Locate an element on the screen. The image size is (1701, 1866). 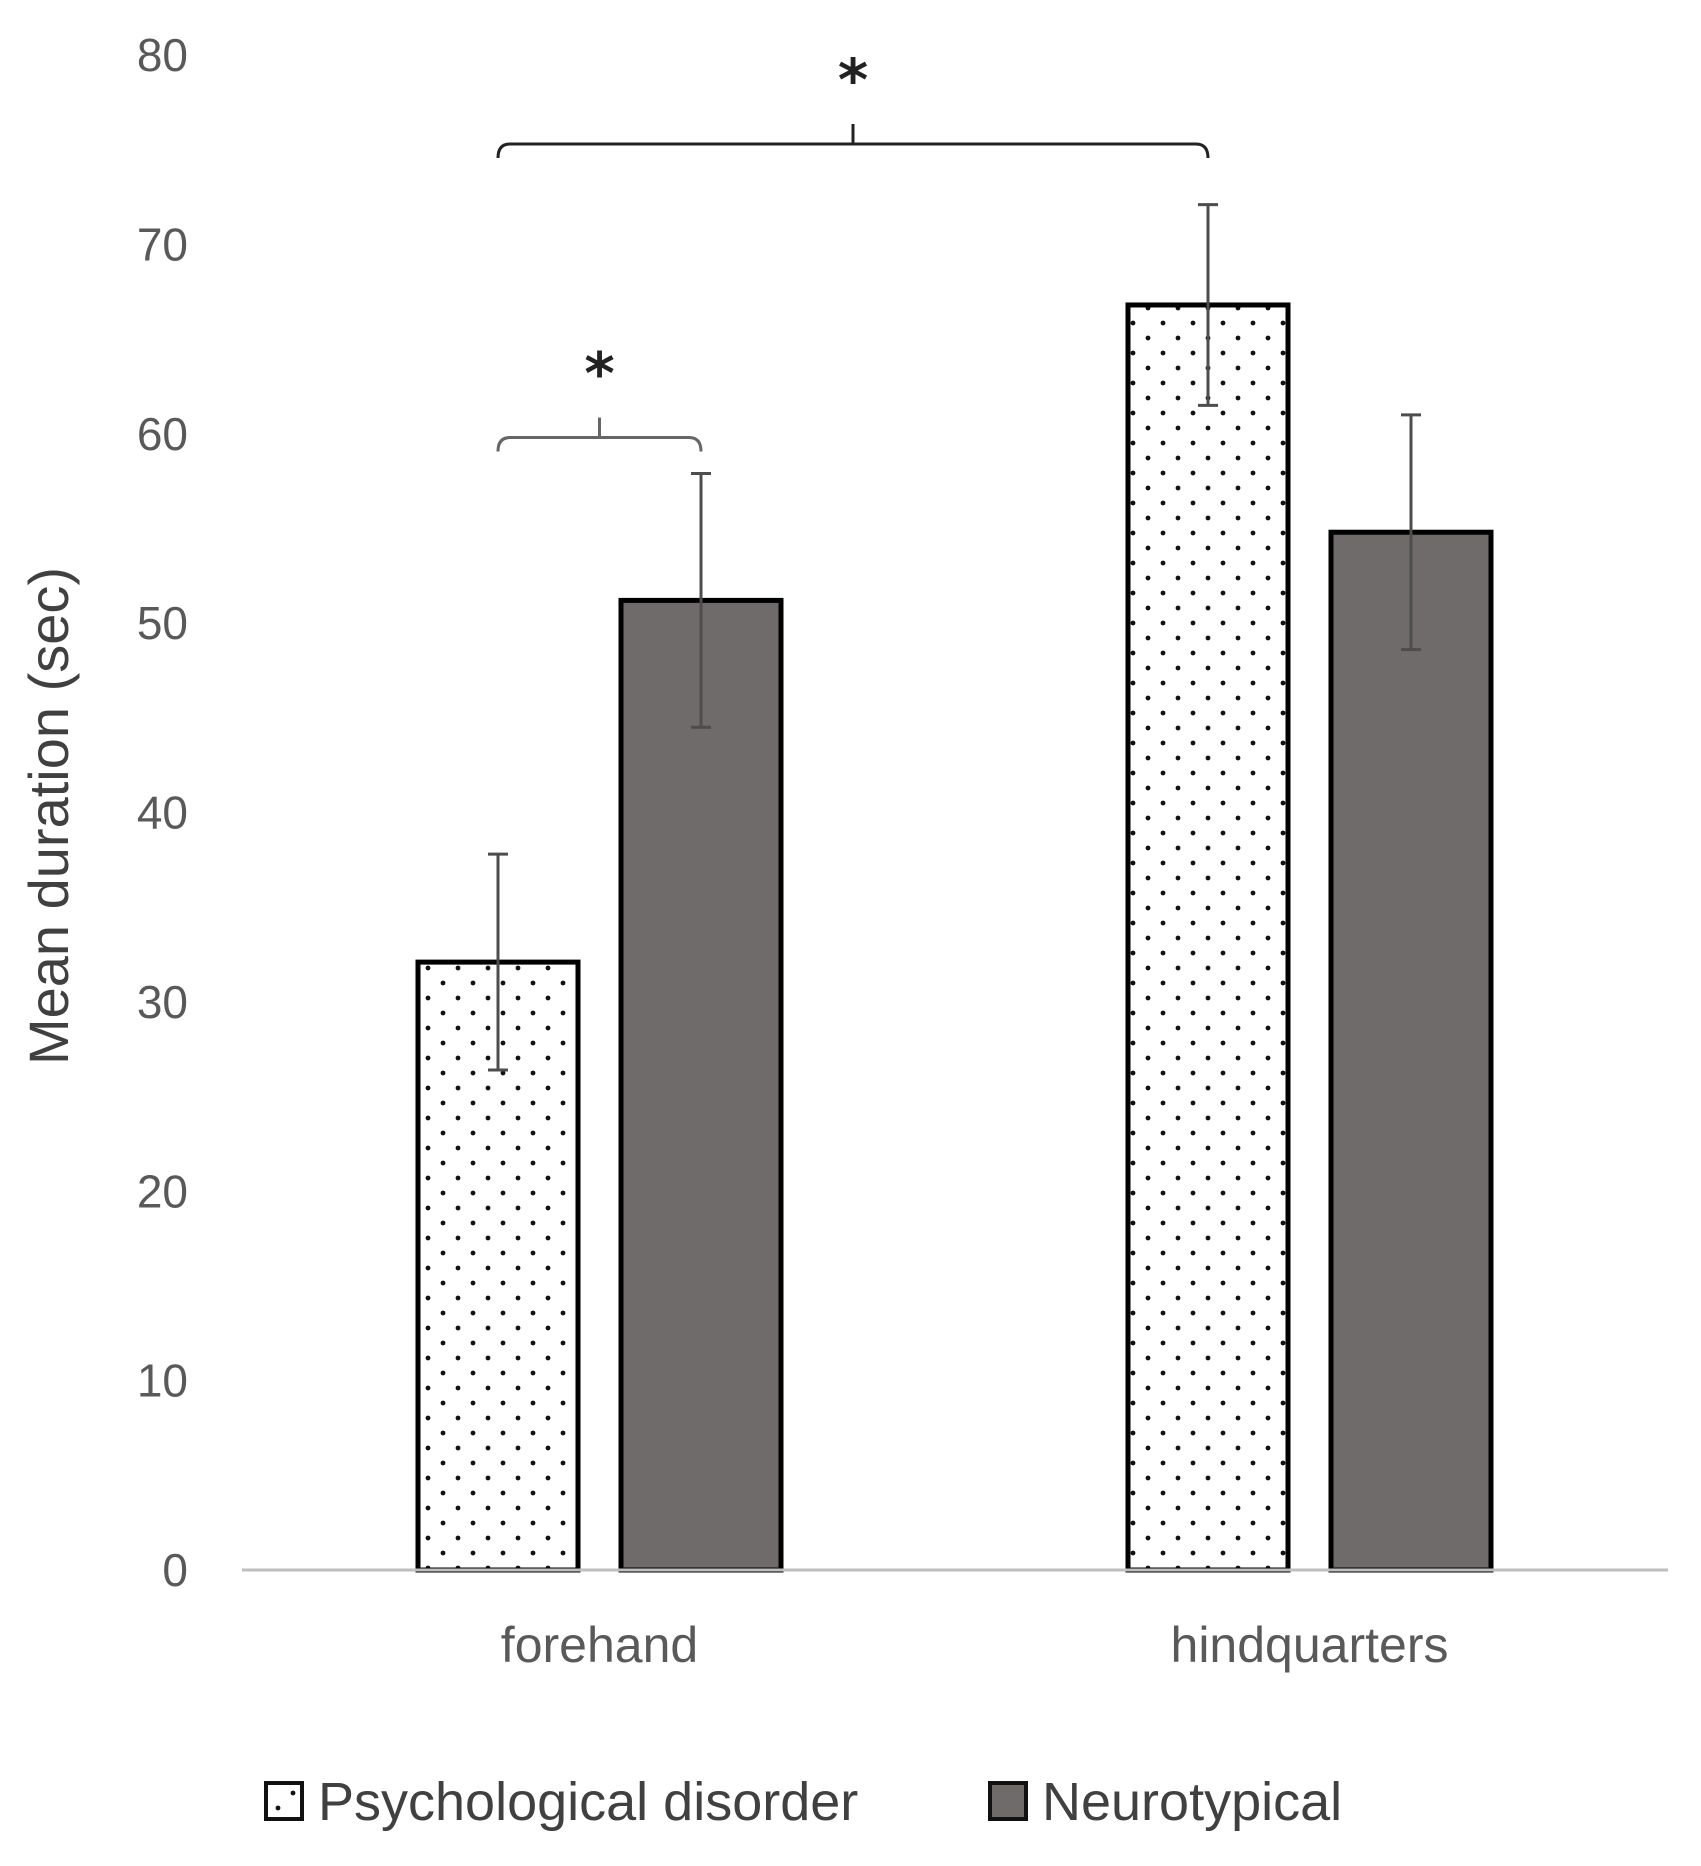
bar-hindquarters-neurotypical is located at coordinates (1411, 1051).